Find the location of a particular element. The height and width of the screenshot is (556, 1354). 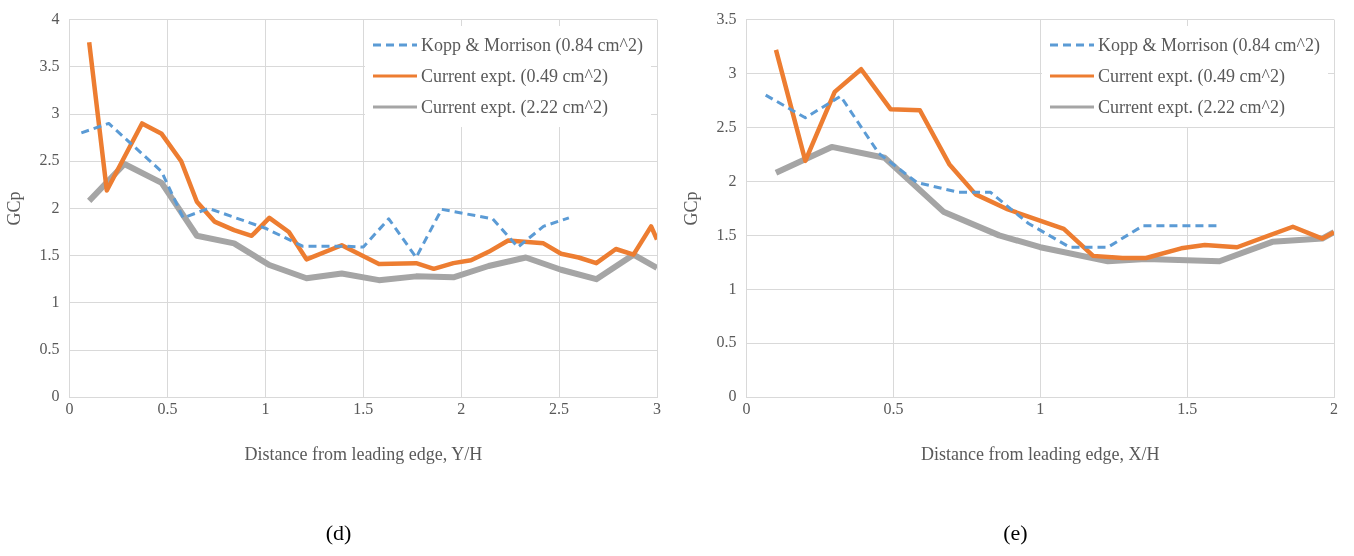

line-series is located at coordinates (325, 190).